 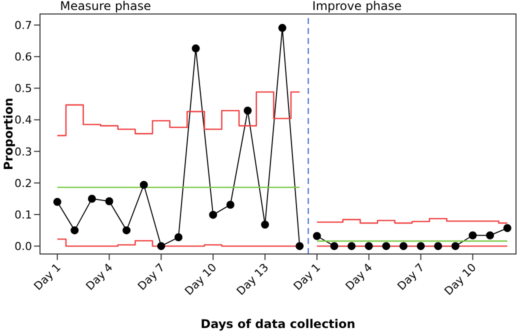 I want to click on y-tick-label: 0.3, so click(x=23, y=151).